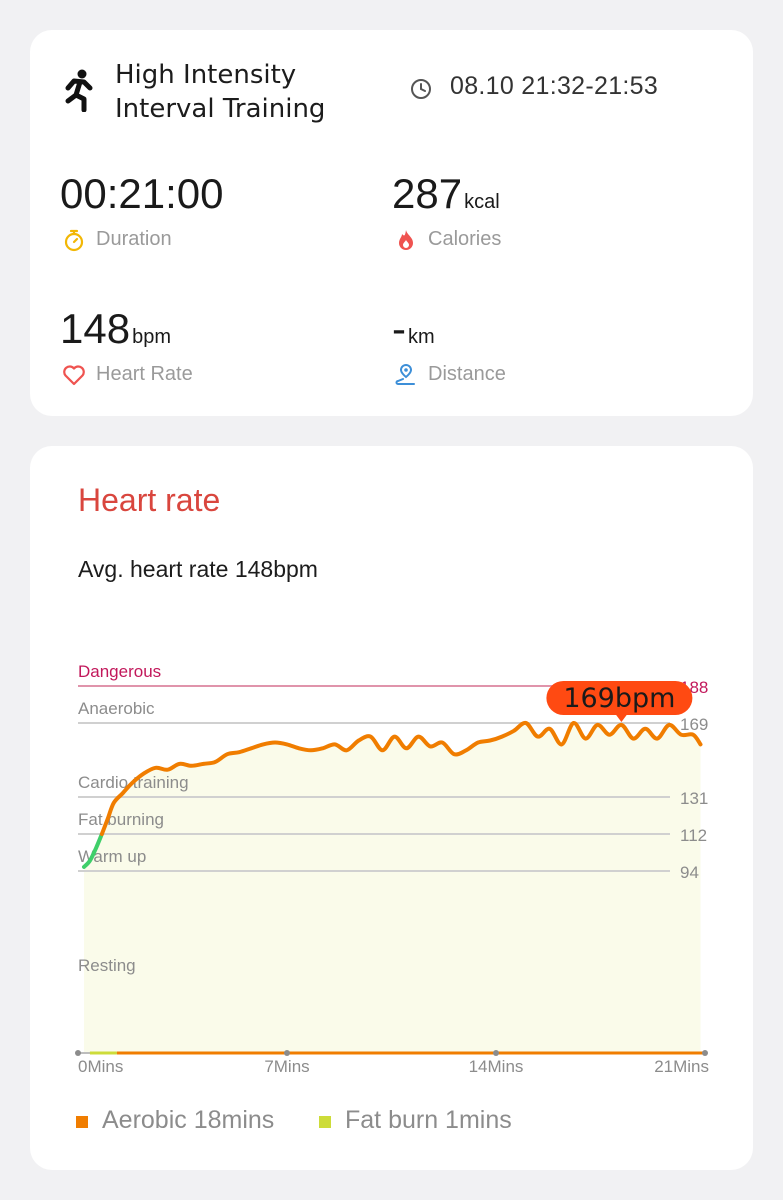 The width and height of the screenshot is (783, 1200). What do you see at coordinates (144, 374) in the screenshot?
I see `heart-rate-label: Heart Rate` at bounding box center [144, 374].